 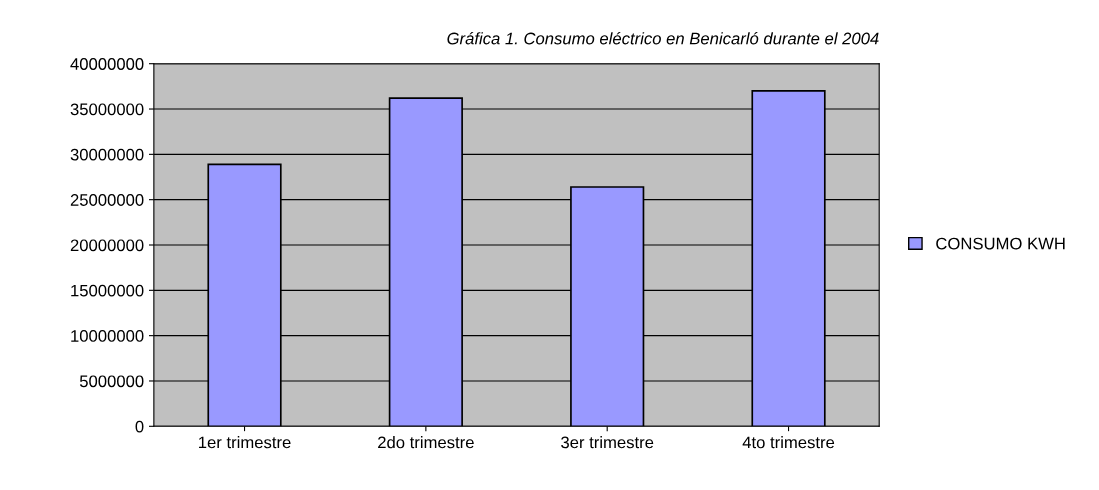 What do you see at coordinates (426, 442) in the screenshot?
I see `x-tick-label: 2do trimestre` at bounding box center [426, 442].